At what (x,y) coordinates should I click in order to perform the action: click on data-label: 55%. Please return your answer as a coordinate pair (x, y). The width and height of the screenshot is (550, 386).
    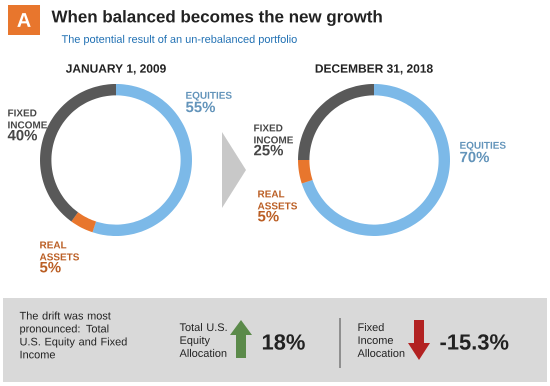
    Looking at the image, I should click on (201, 107).